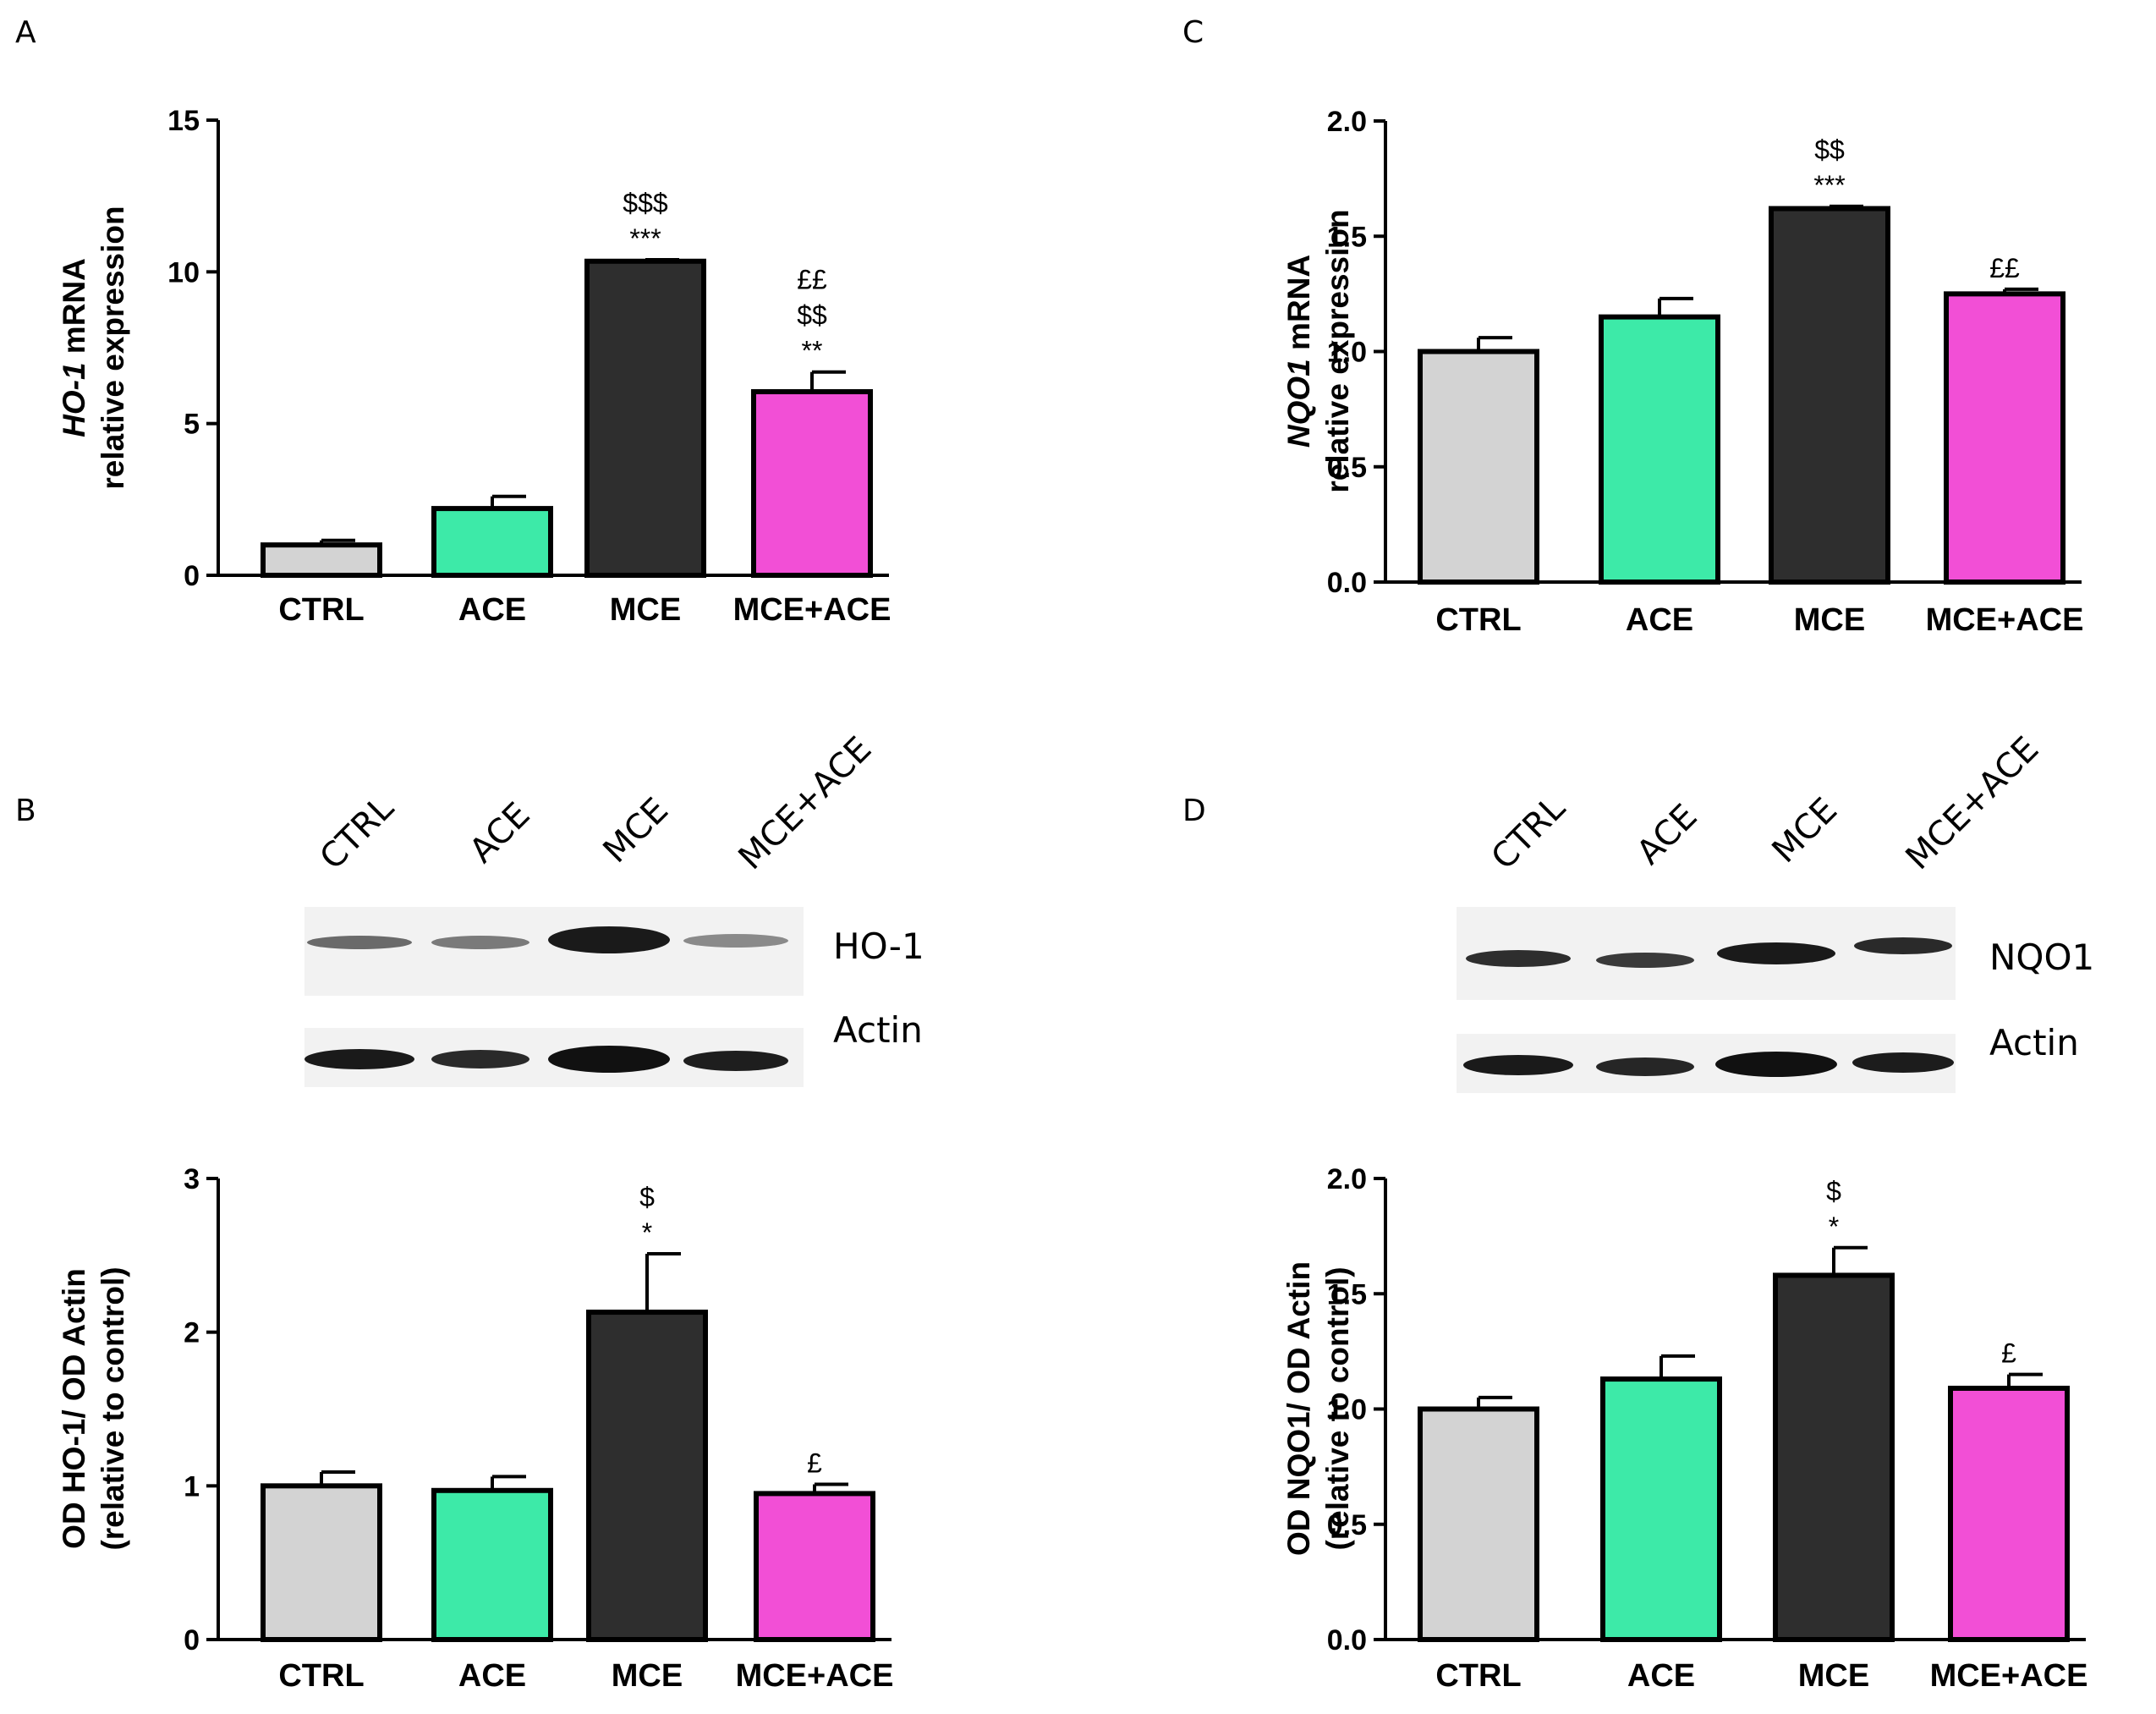  What do you see at coordinates (1668, 835) in the screenshot?
I see `blot-d-lane-label: ACE` at bounding box center [1668, 835].